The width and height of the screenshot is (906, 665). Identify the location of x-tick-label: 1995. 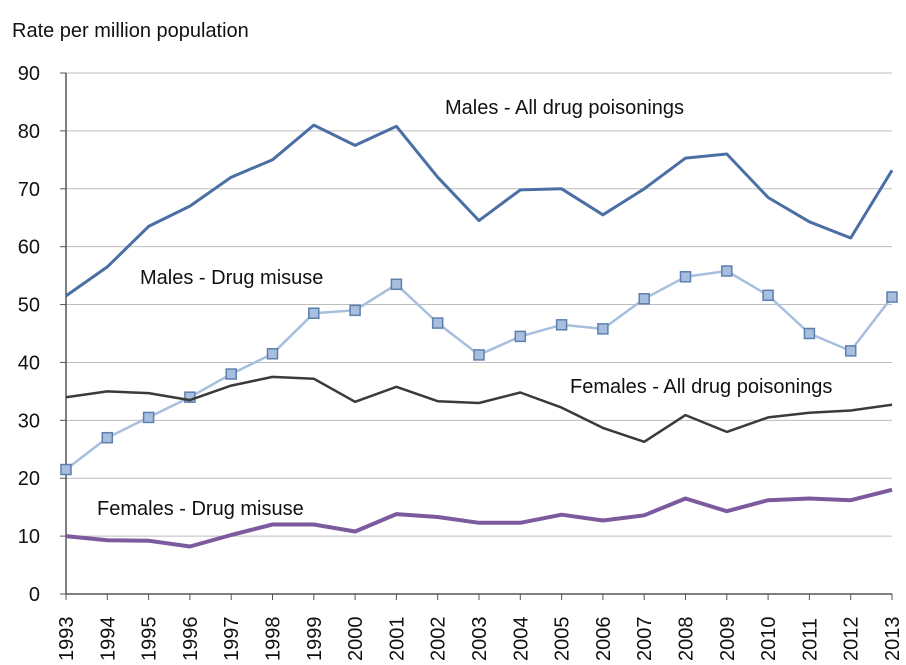
(150, 639).